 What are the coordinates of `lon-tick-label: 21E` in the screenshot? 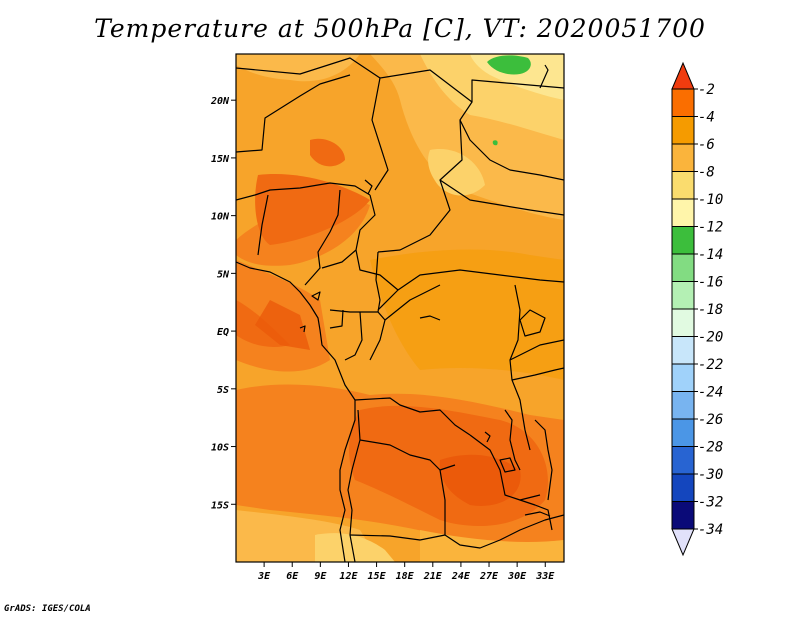 It's located at (433, 576).